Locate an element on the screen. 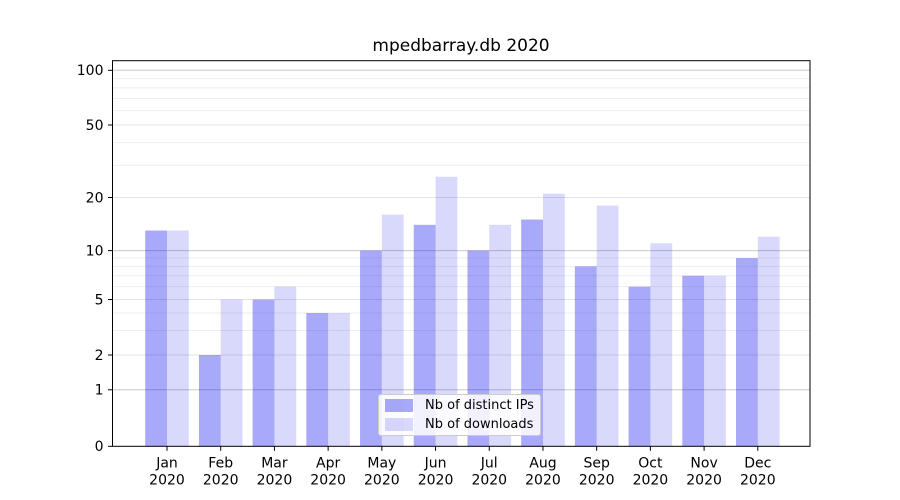  y-tick-label-100: 100 is located at coordinates (90, 71).